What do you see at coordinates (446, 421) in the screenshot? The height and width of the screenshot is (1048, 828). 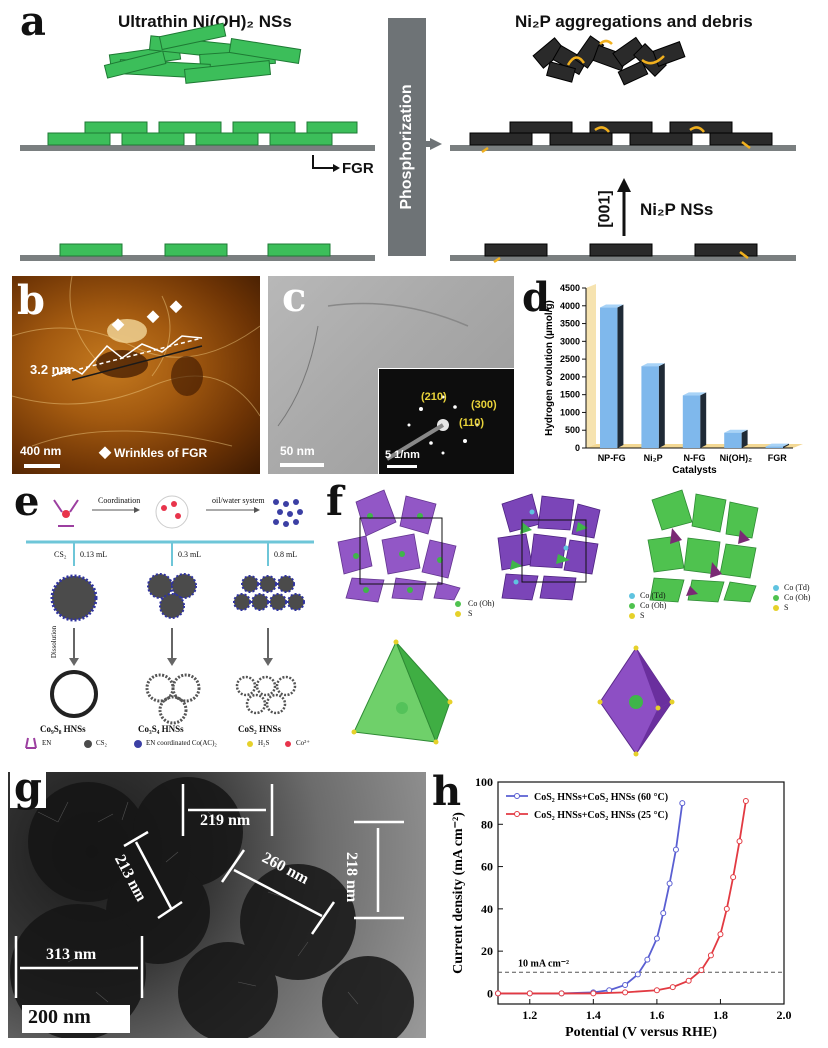 I see `saed-inset: (210) (300) (110) 5 1/nm` at bounding box center [446, 421].